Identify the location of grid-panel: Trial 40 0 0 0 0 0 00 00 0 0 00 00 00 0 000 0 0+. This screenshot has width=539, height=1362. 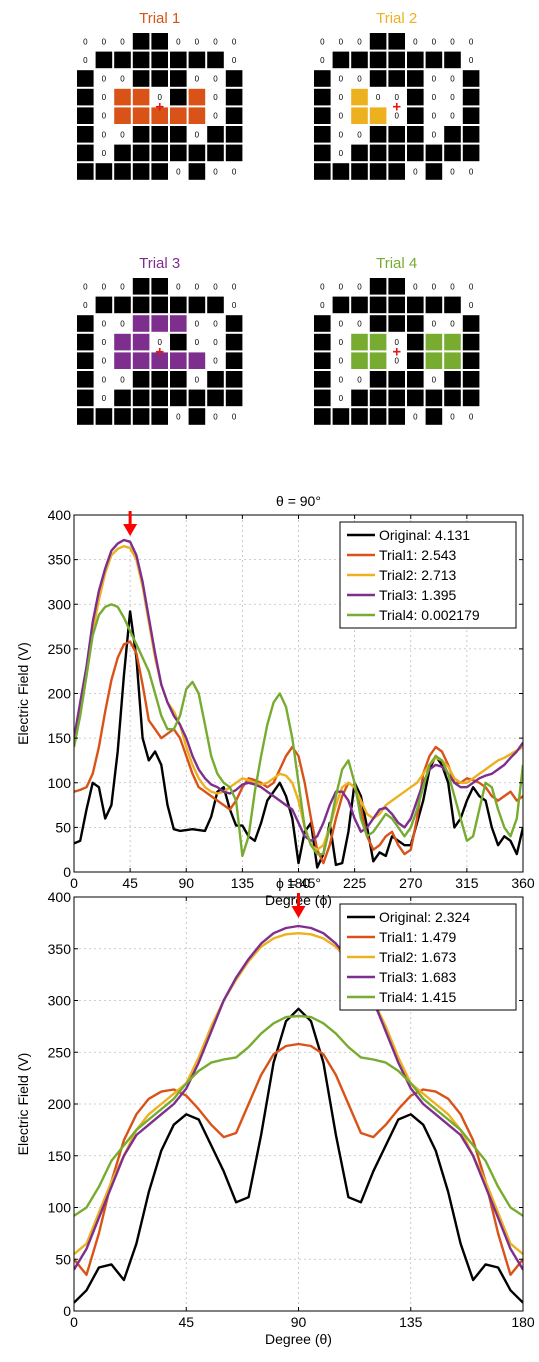
(397, 340).